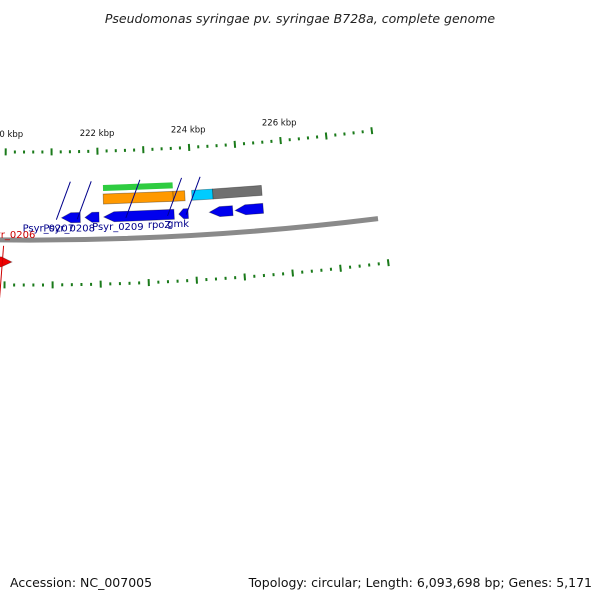  What do you see at coordinates (49, 229) in the screenshot?
I see `gene-label: Psyr_0207` at bounding box center [49, 229].